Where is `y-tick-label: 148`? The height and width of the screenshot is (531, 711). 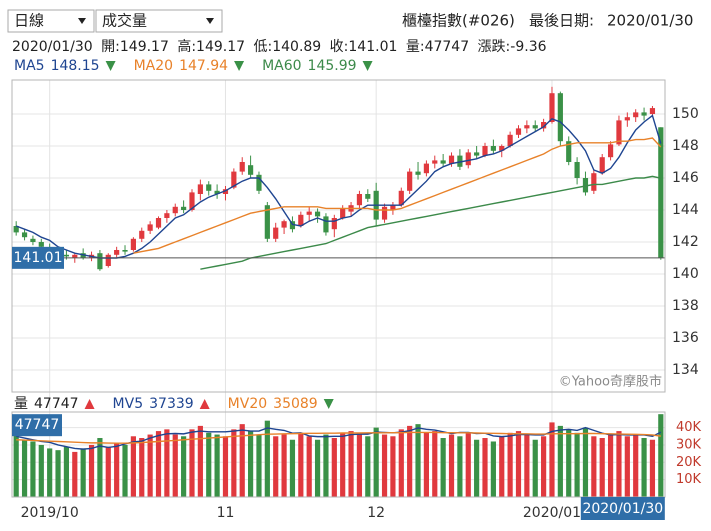 y-tick-label: 148 is located at coordinates (685, 146).